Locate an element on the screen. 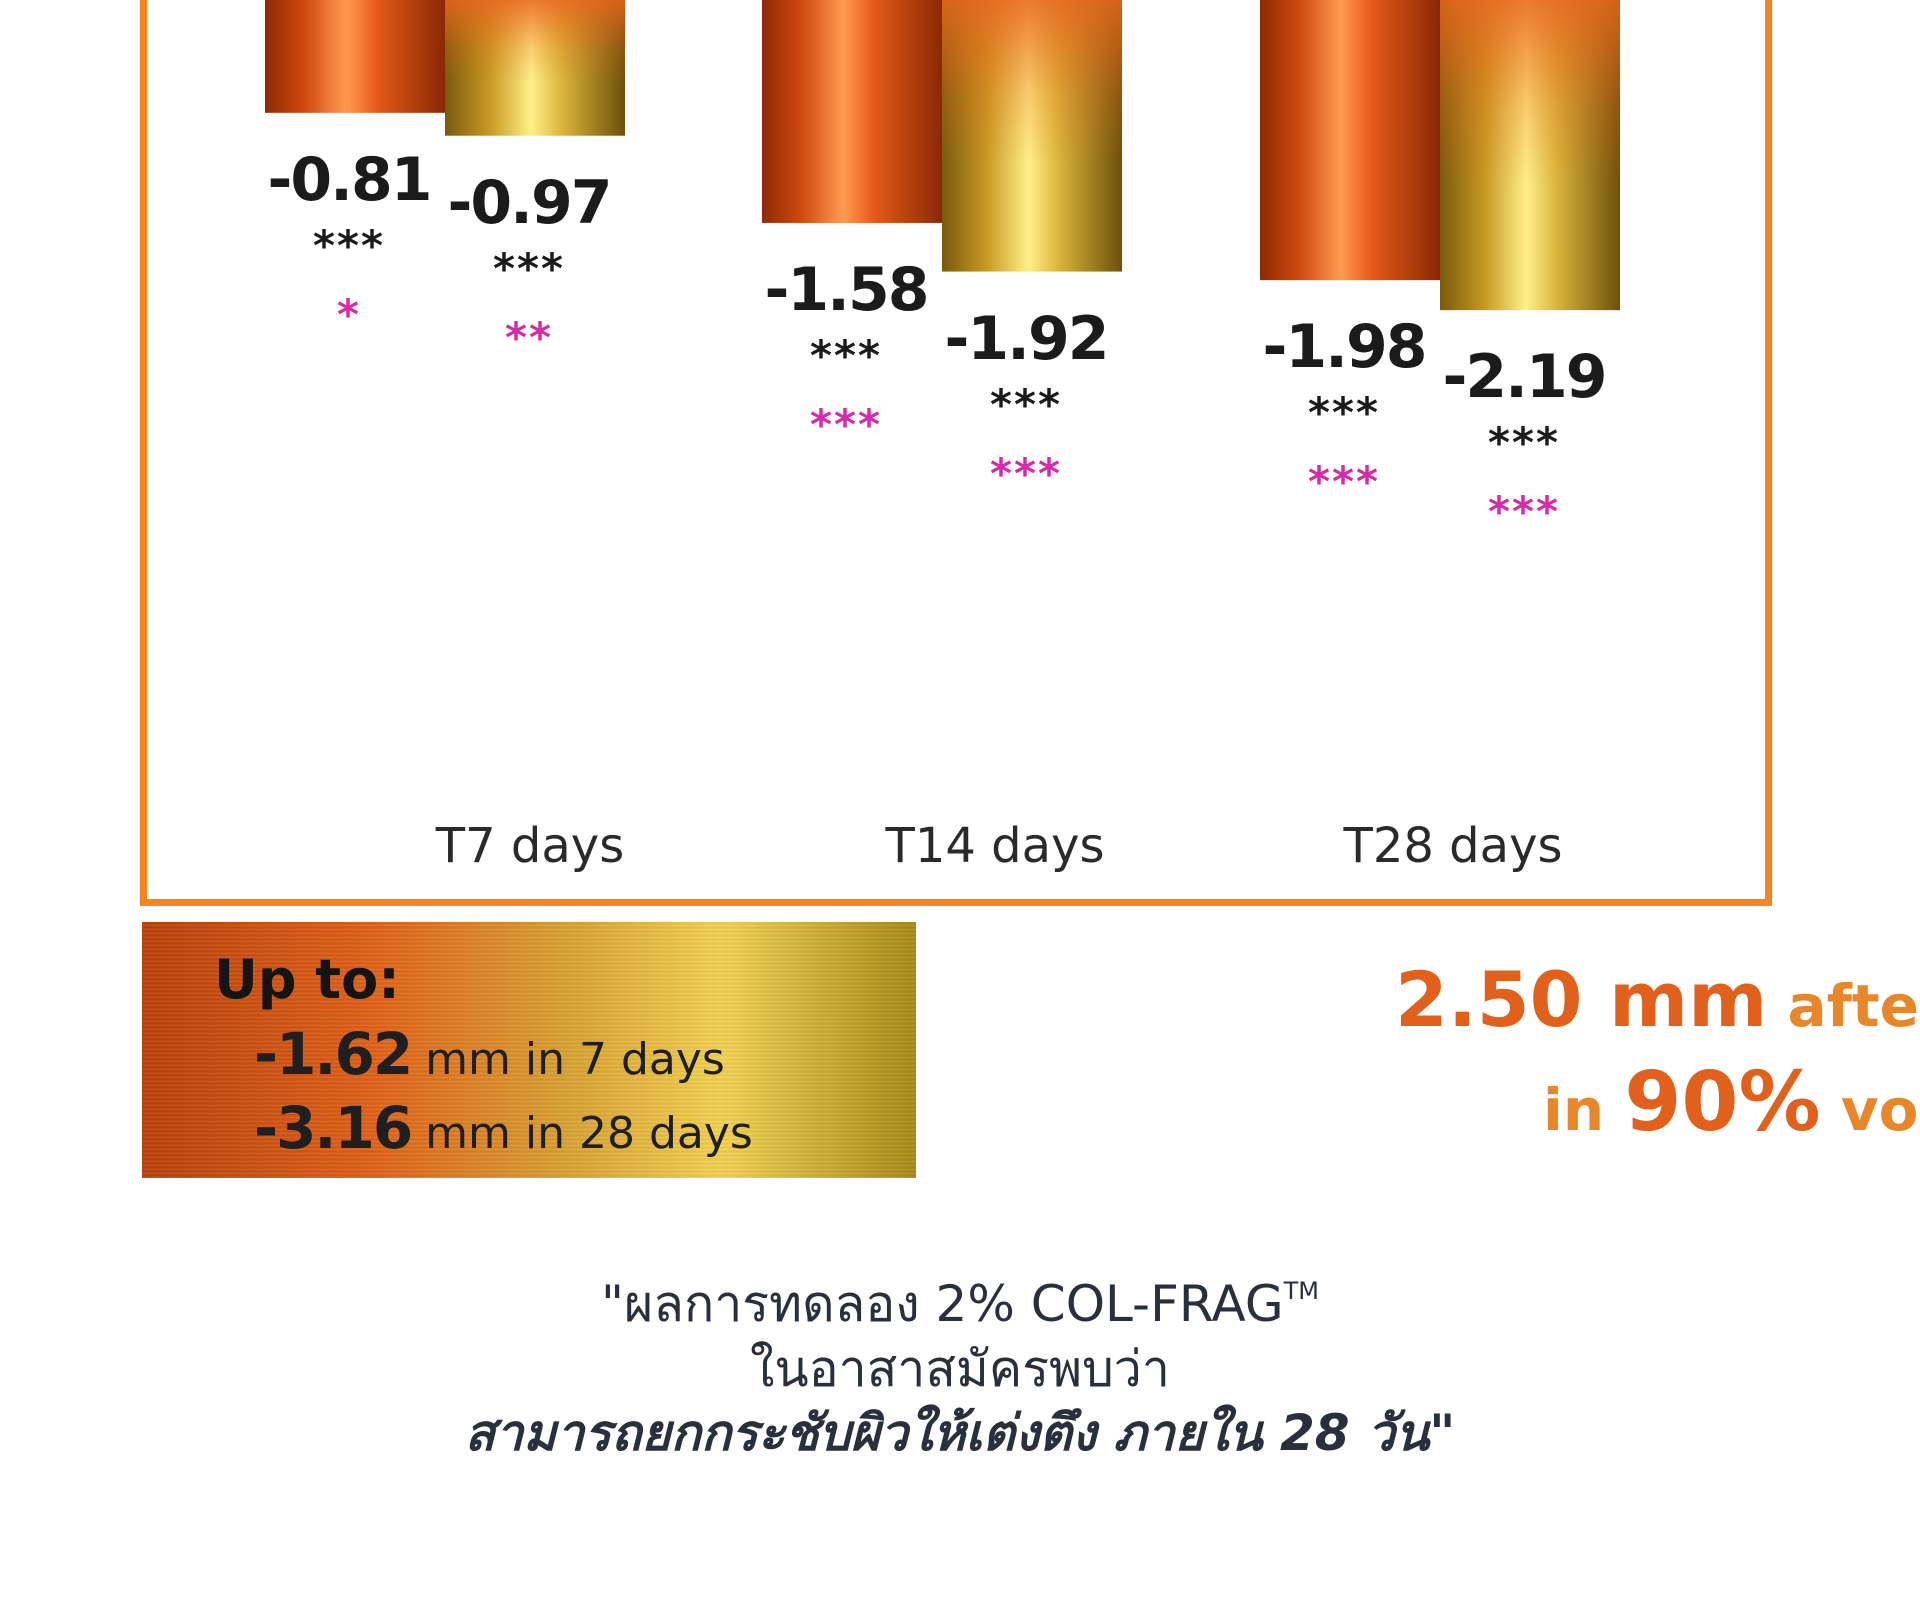  significance-pink: * is located at coordinates (349, 314).